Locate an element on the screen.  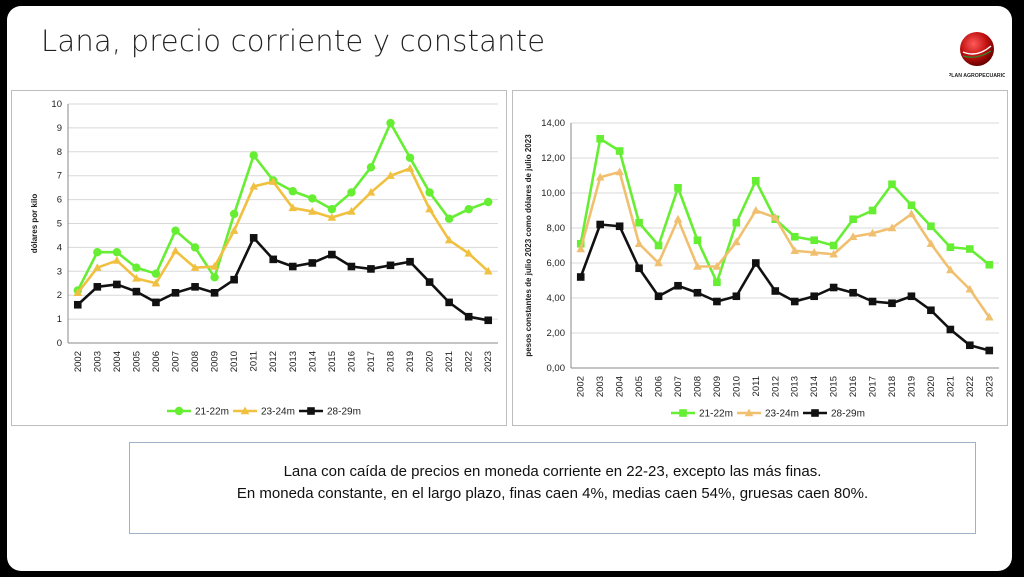
x-tick-label: 2018 is located at coordinates (892, 386).